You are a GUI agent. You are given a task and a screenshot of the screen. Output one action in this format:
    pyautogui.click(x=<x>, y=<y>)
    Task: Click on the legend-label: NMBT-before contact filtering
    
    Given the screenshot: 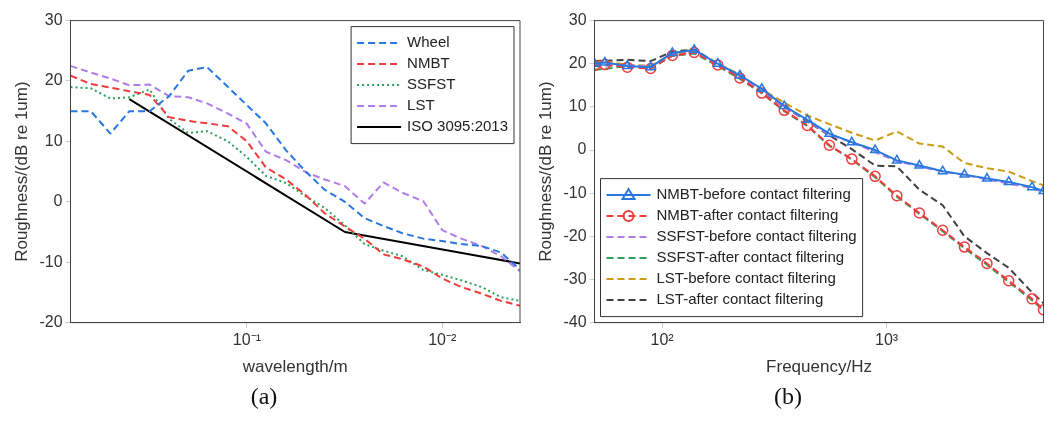 What is the action you would take?
    pyautogui.click(x=753, y=194)
    